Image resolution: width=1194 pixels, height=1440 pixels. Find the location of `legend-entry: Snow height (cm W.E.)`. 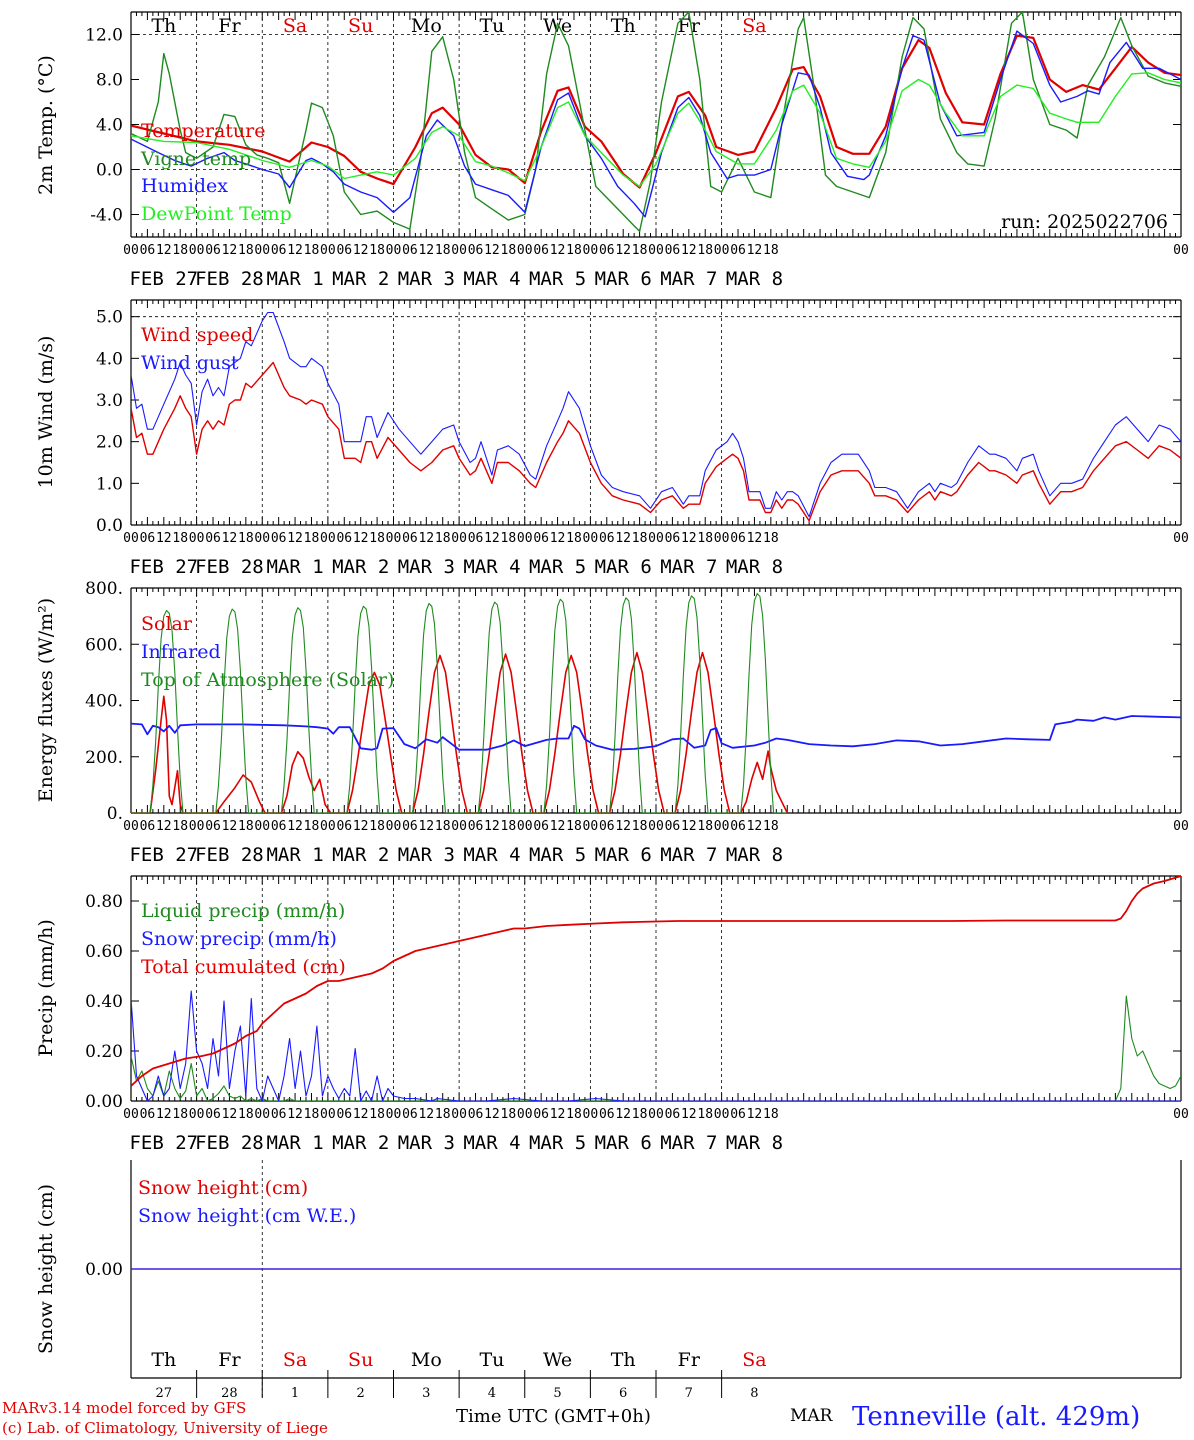

legend-entry: Snow height (cm W.E.) is located at coordinates (247, 1216).